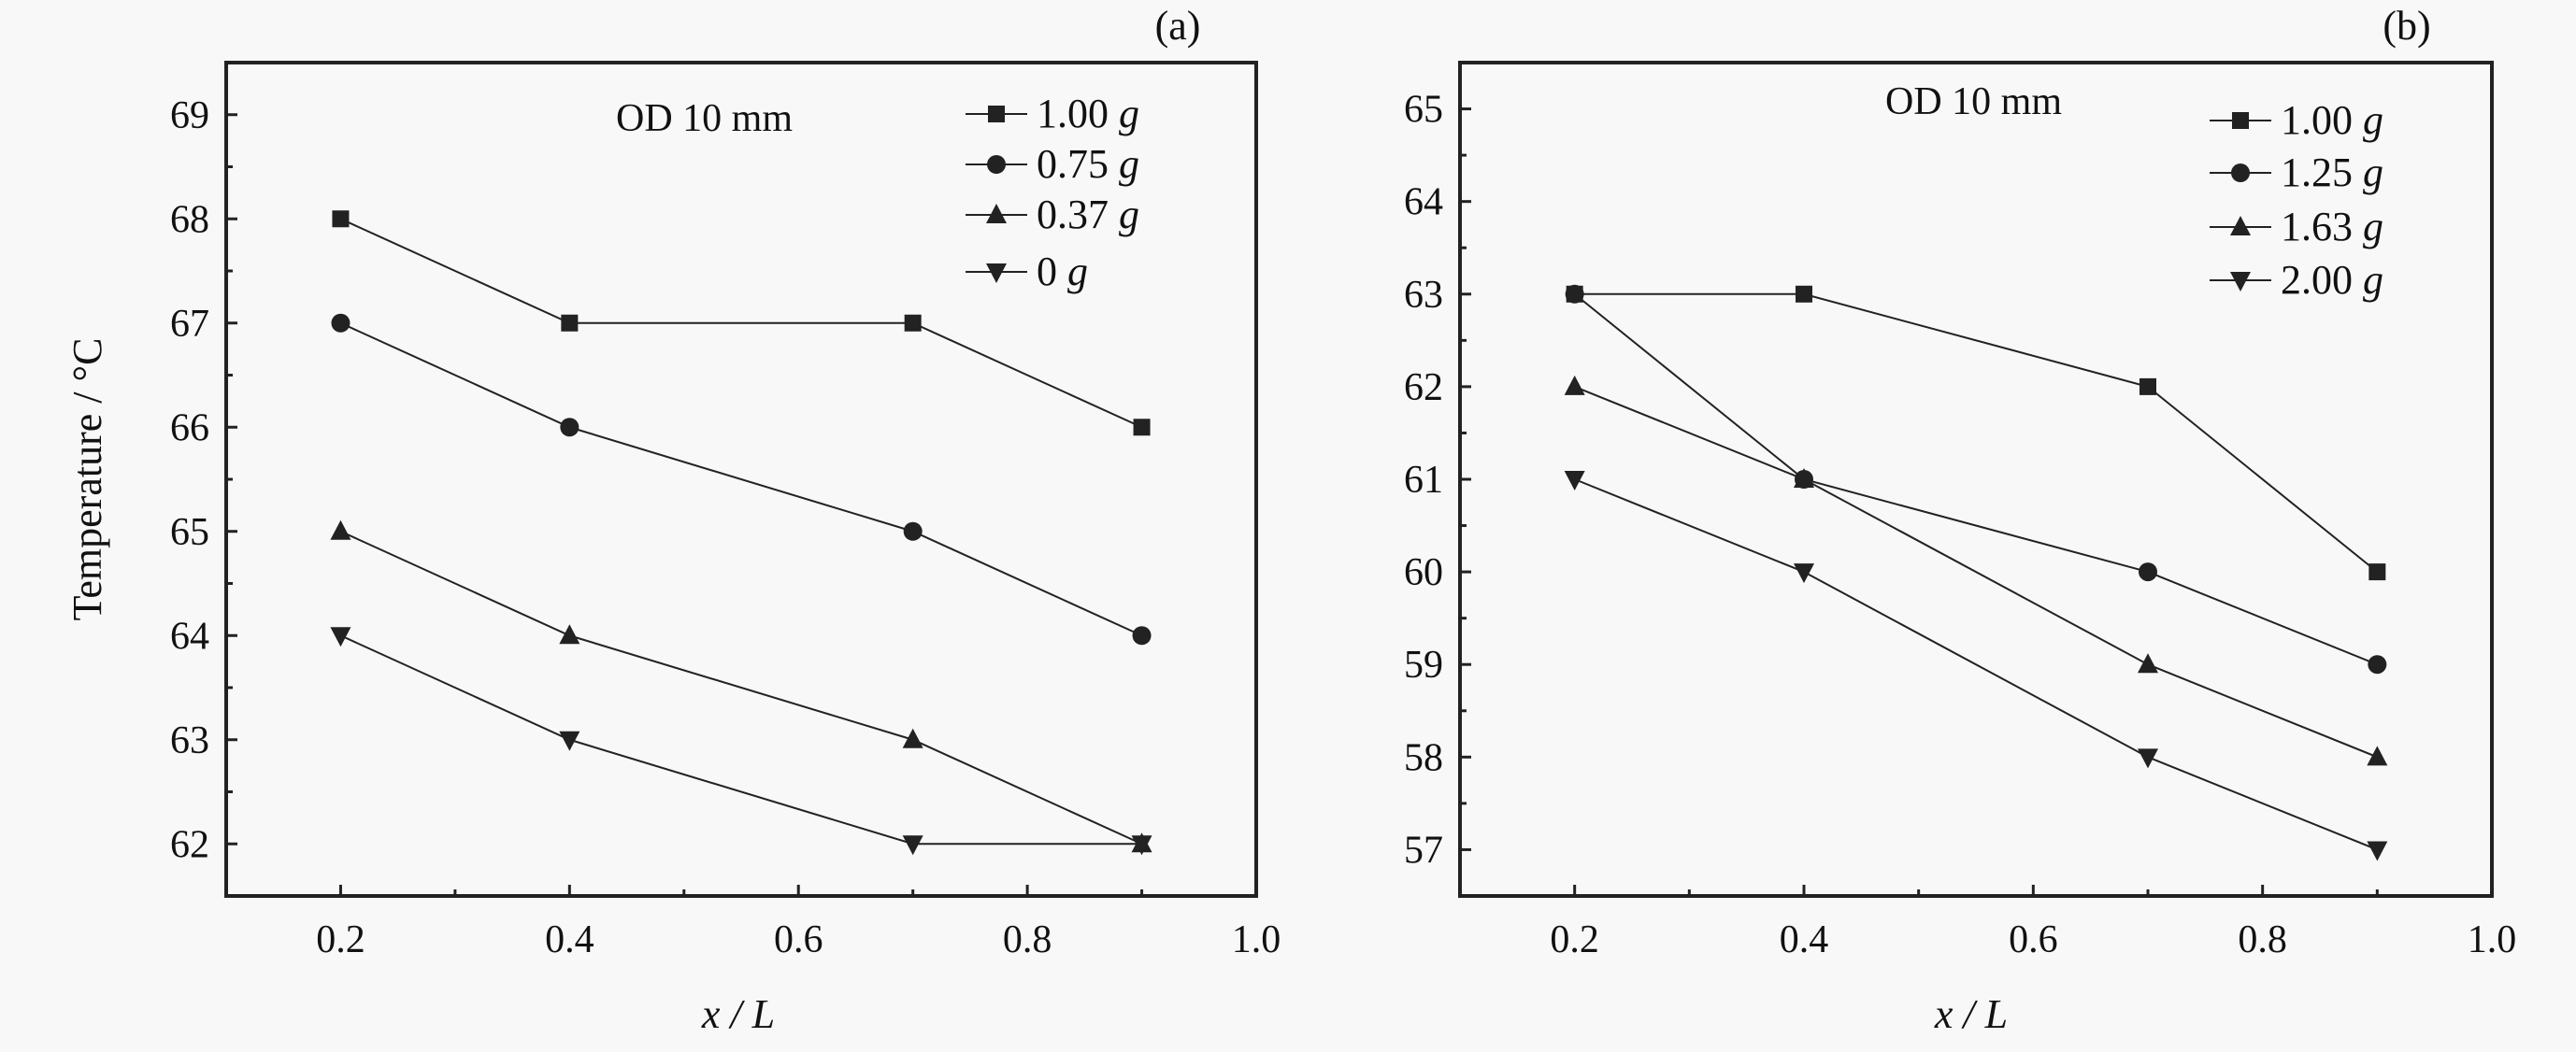 This screenshot has height=1052, width=2576. I want to click on legend-item: 0.75 g, so click(1052, 164).